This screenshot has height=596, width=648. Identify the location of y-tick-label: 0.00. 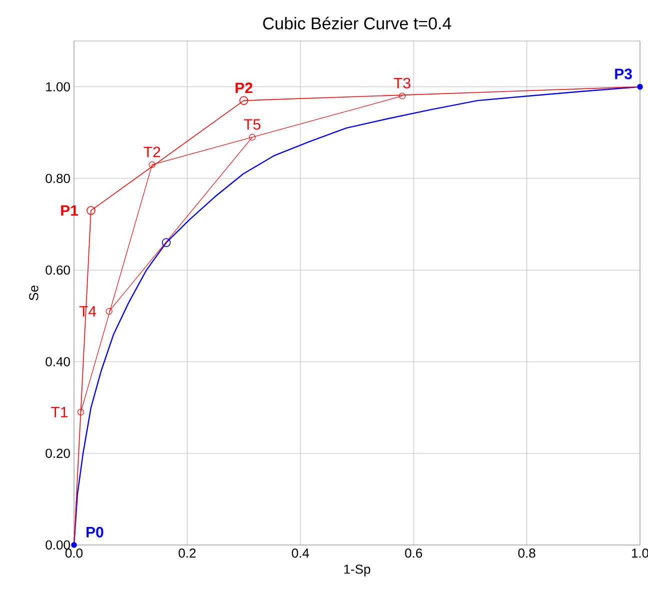
(58, 545).